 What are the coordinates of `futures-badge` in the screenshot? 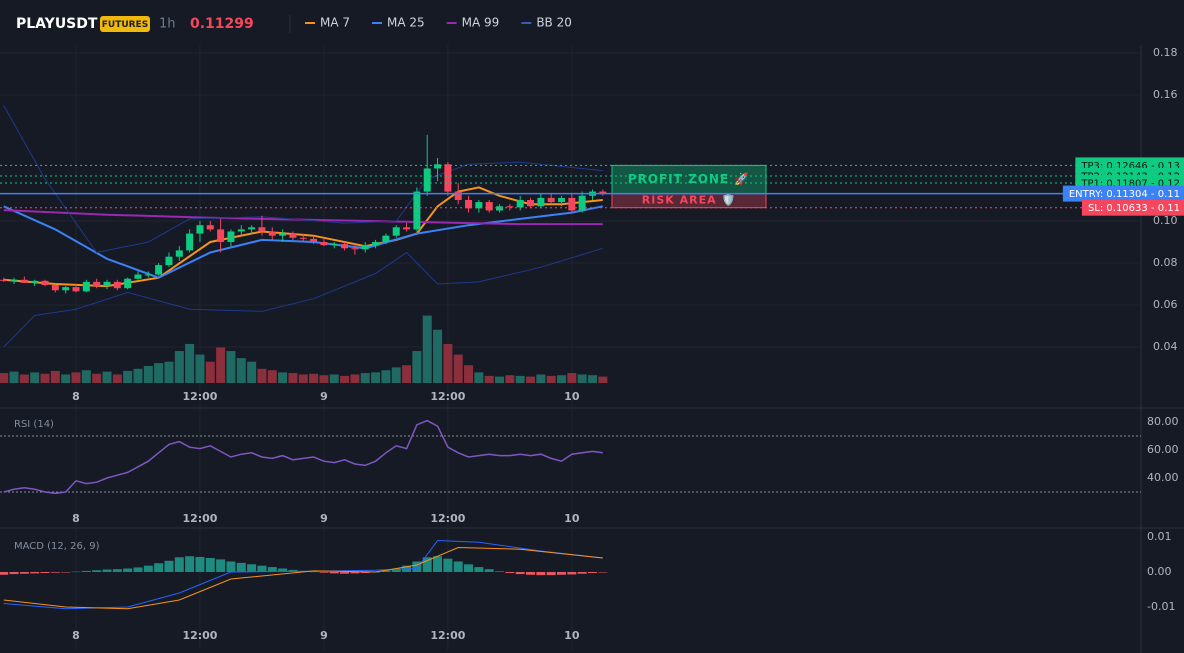 It's located at (125, 24).